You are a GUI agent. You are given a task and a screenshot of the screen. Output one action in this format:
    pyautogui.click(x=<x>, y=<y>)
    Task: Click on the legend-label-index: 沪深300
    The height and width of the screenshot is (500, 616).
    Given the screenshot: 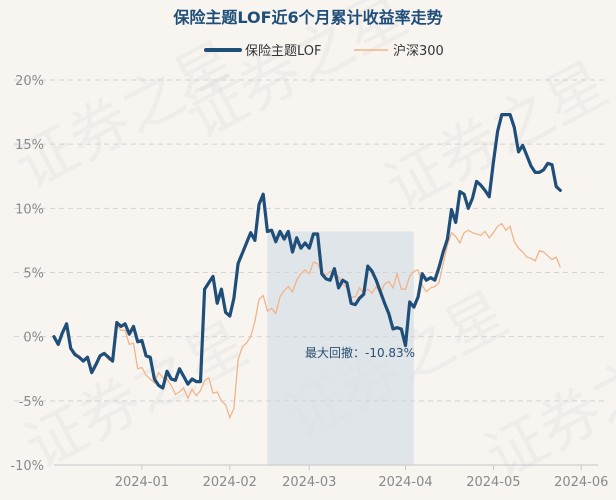 What is the action you would take?
    pyautogui.click(x=418, y=51)
    